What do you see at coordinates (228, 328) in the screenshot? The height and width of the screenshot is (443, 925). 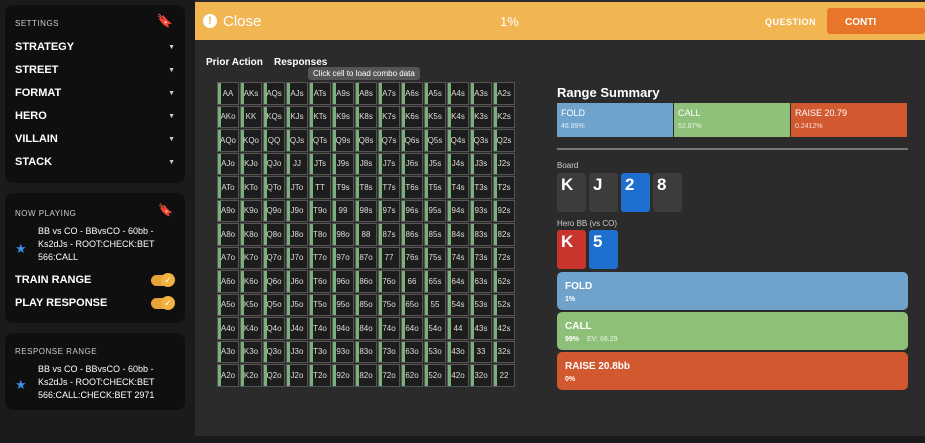 I see `hand-cell: A4o` at bounding box center [228, 328].